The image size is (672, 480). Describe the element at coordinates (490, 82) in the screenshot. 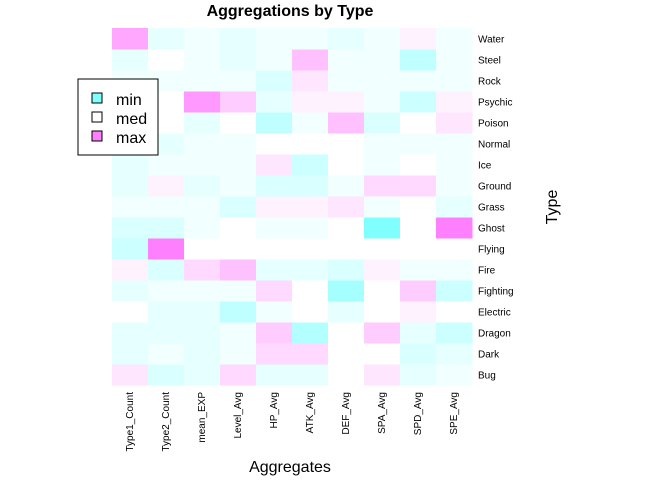

I see `y-tick-label: Rock` at that location.